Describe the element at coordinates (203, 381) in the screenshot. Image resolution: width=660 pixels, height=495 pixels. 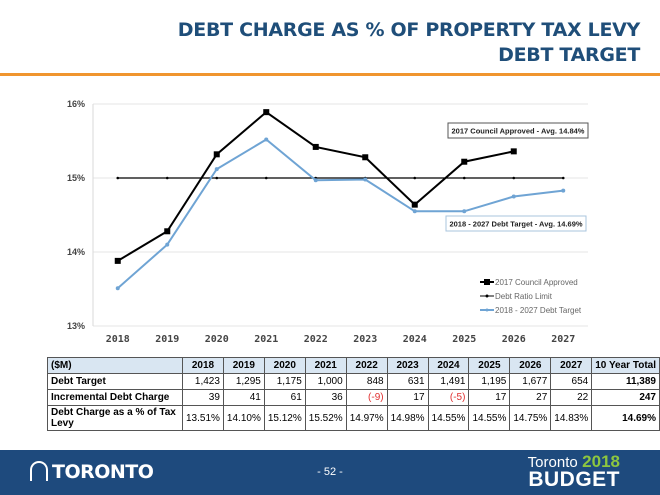
I see `table-cell: 1,423` at that location.